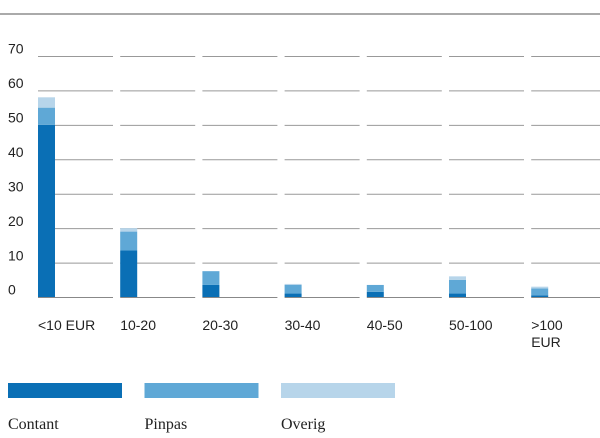 The width and height of the screenshot is (600, 438). Describe the element at coordinates (166, 424) in the screenshot. I see `legend-label: Pinpas` at that location.